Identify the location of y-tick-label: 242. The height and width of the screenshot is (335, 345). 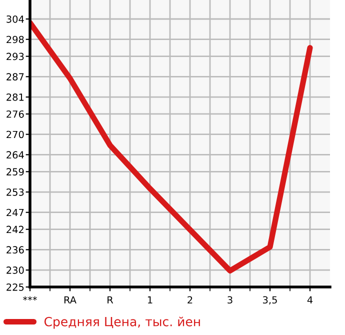
(15, 230).